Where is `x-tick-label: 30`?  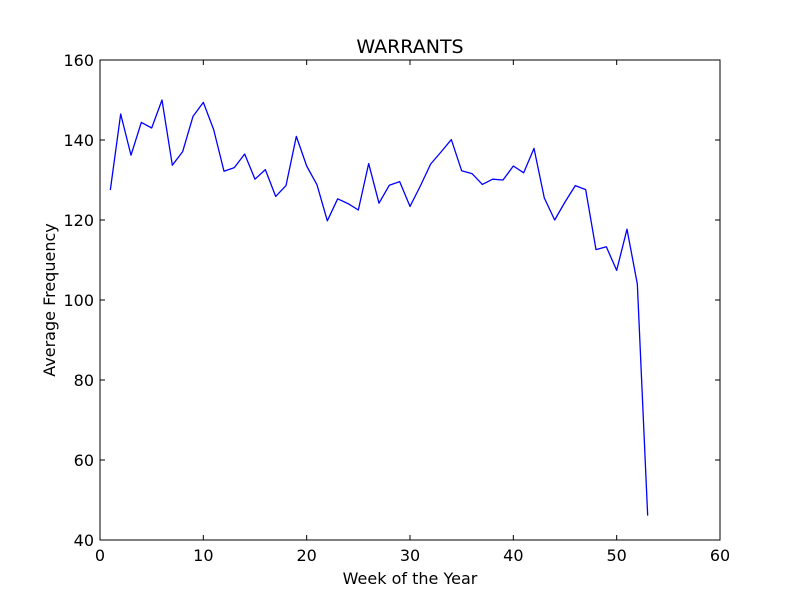
x-tick-label: 30 is located at coordinates (410, 555).